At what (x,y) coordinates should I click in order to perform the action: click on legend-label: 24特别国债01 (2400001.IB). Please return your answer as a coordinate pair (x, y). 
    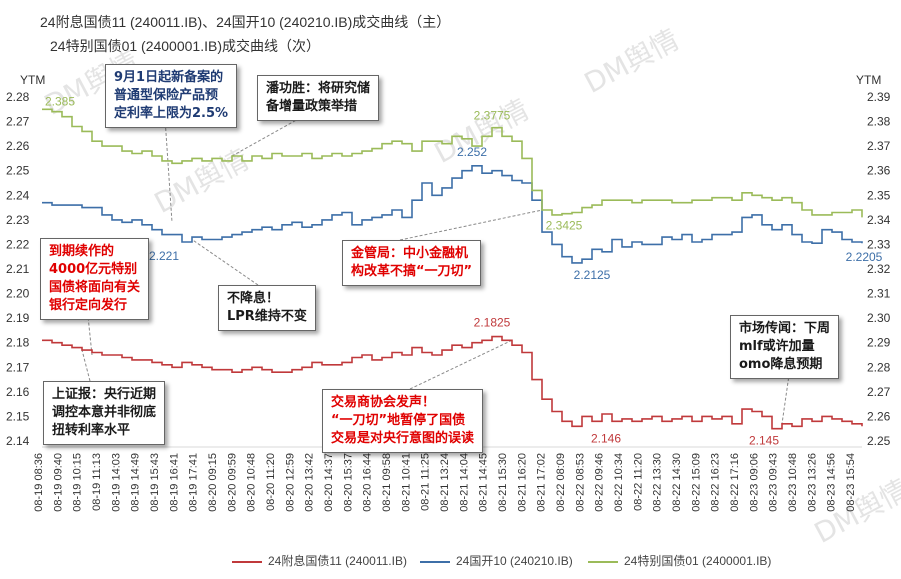
    Looking at the image, I should click on (698, 561).